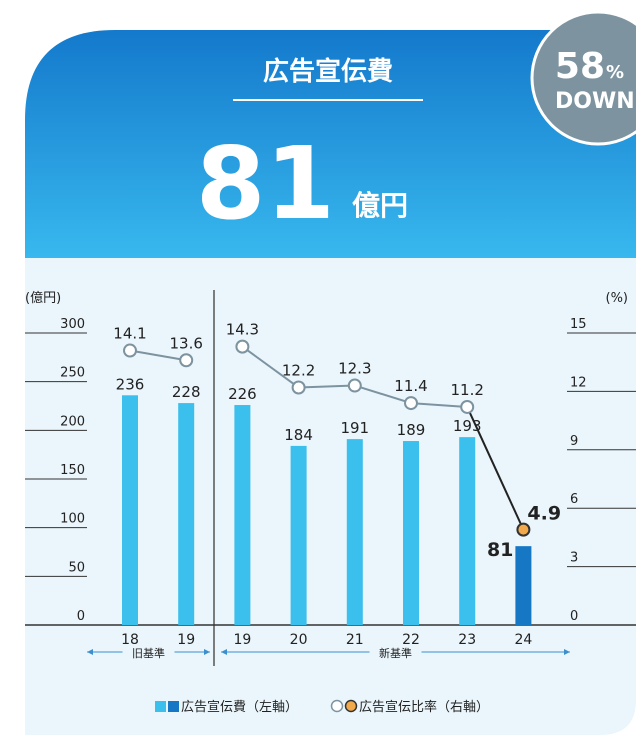 This screenshot has width=636, height=744. I want to click on y-tick-label: 200, so click(72, 421).